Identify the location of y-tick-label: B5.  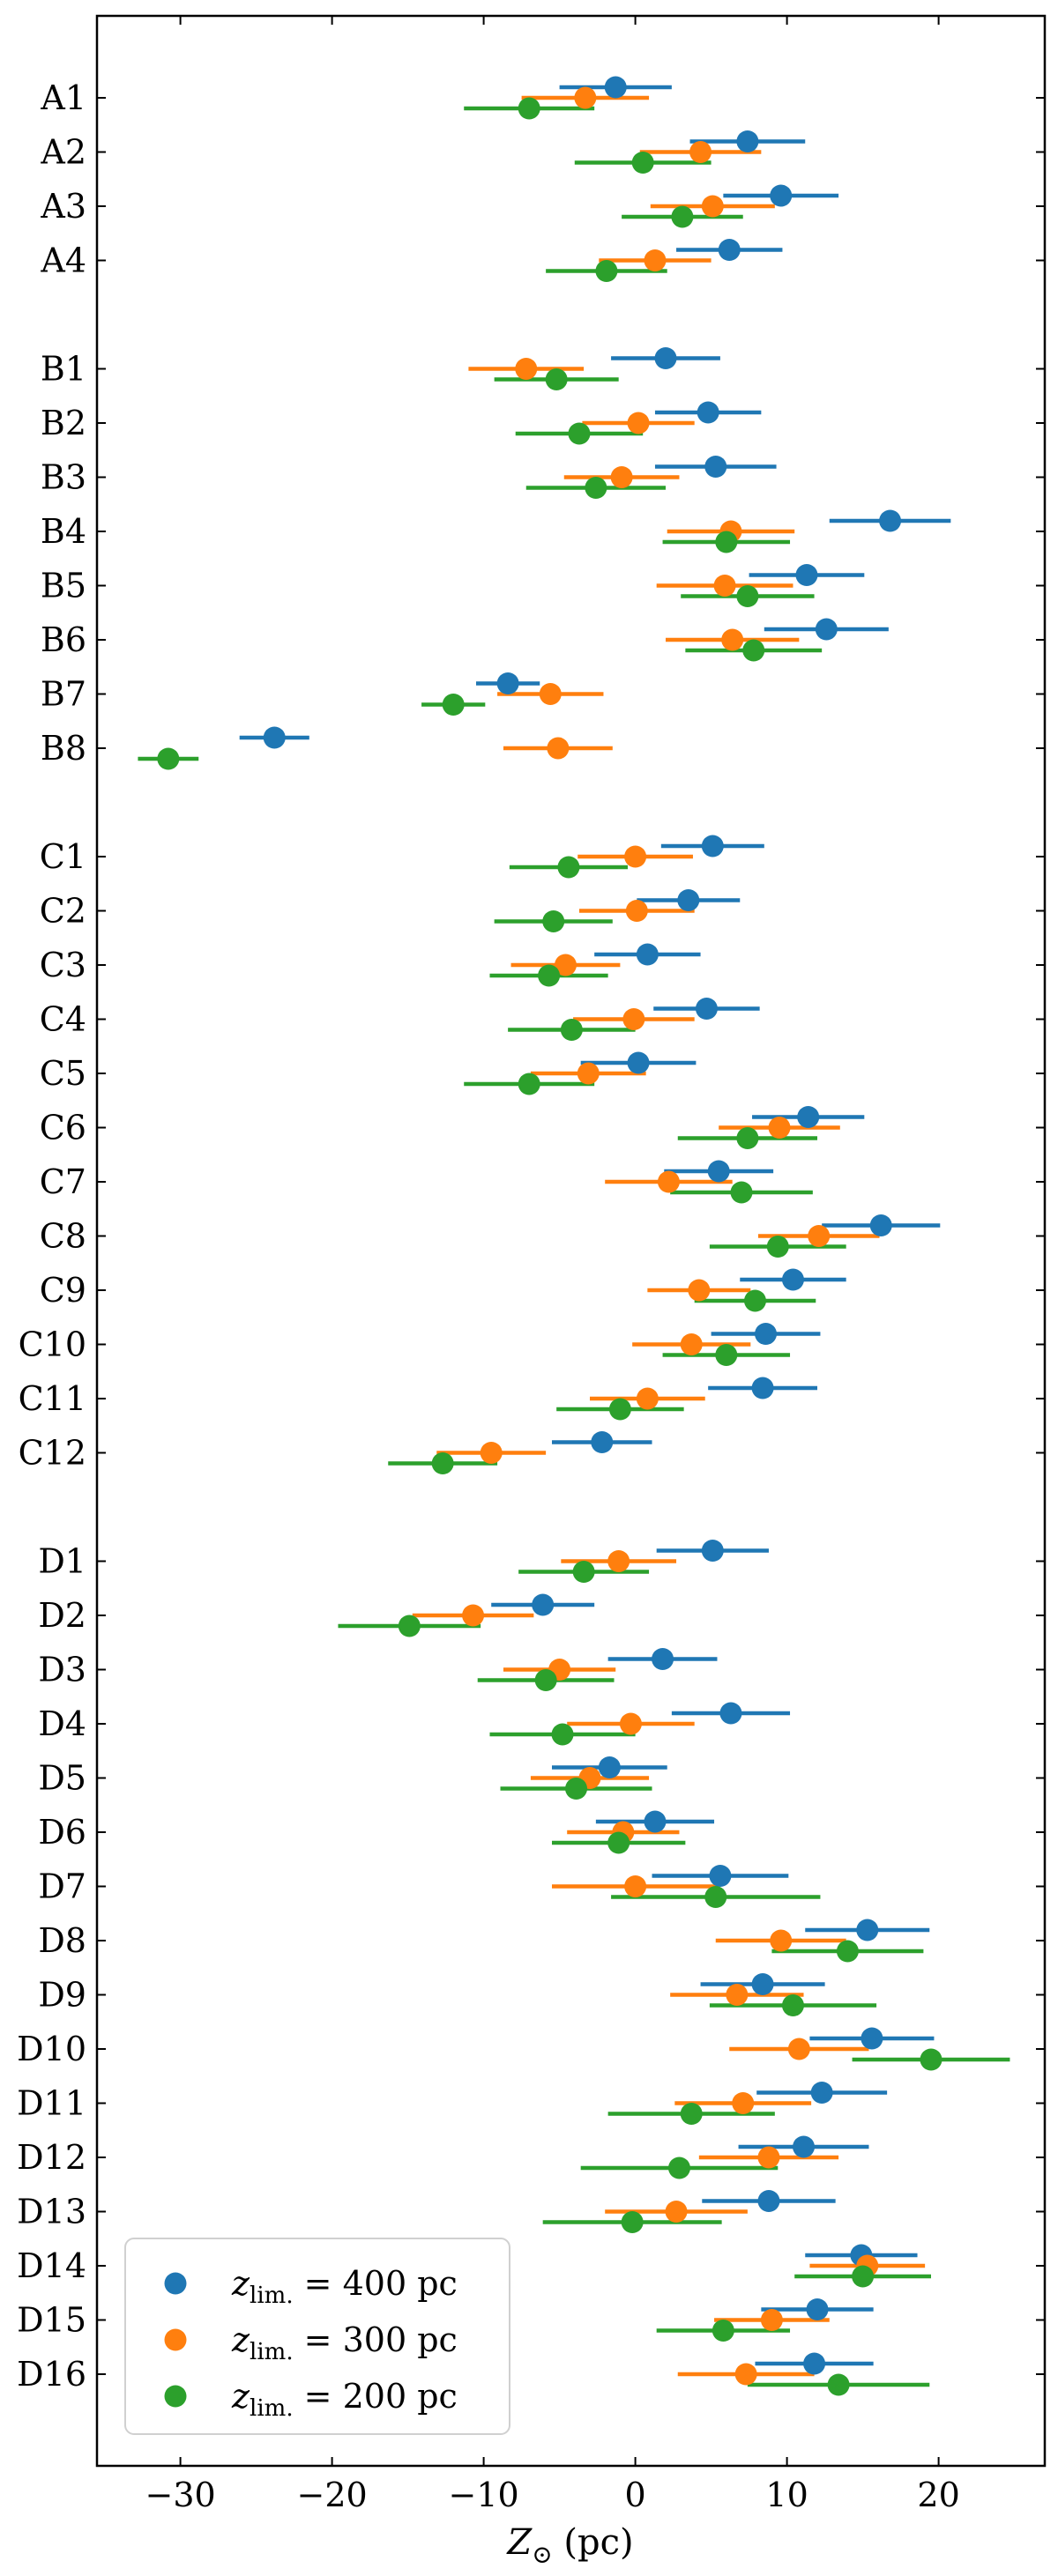
(63, 586).